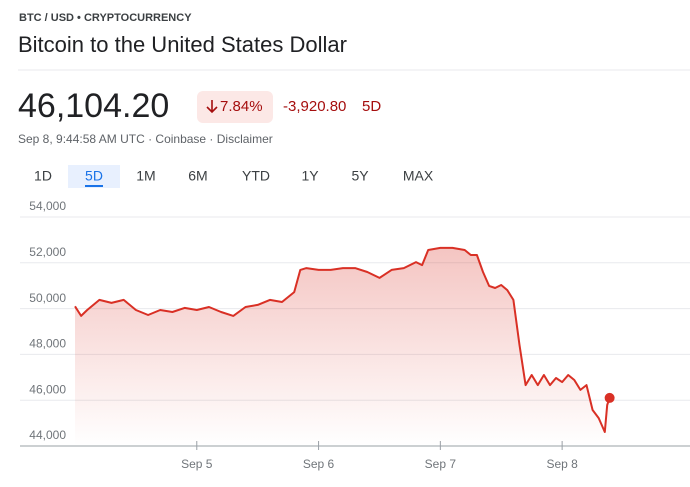 The image size is (690, 487). I want to click on change-badge, so click(235, 107).